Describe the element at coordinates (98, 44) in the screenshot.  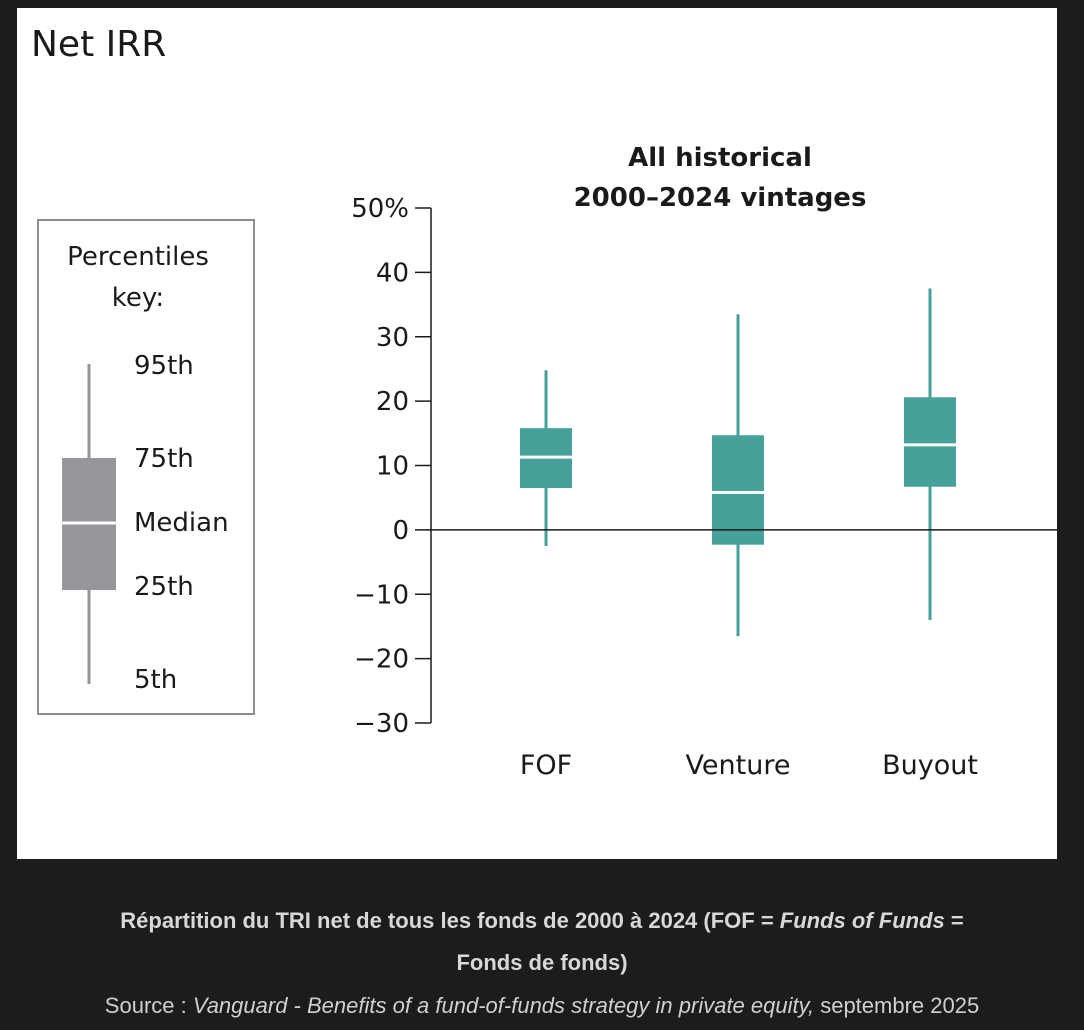
I see `figure-title: Net IRR` at that location.